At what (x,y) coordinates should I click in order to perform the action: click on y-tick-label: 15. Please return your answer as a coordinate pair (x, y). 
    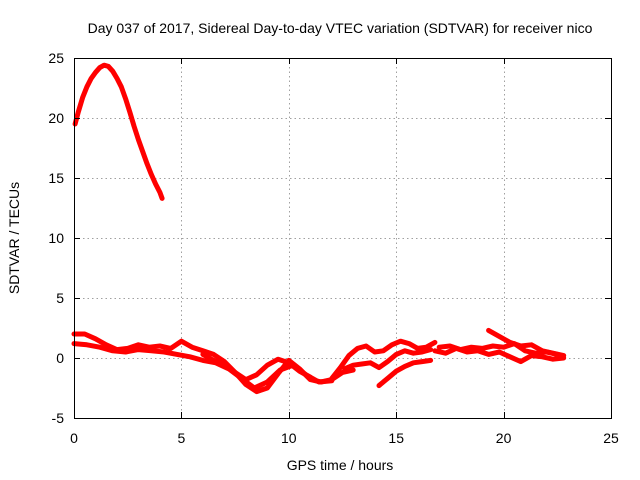
    Looking at the image, I should click on (56, 178).